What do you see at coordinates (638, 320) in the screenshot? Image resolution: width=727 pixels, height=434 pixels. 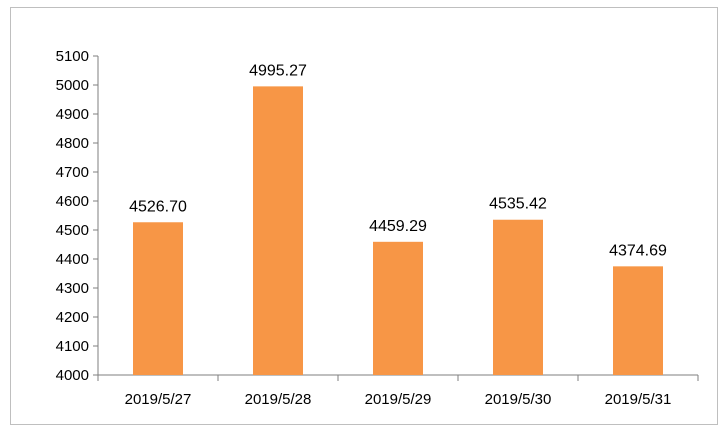 I see `bar-2019/5/31` at bounding box center [638, 320].